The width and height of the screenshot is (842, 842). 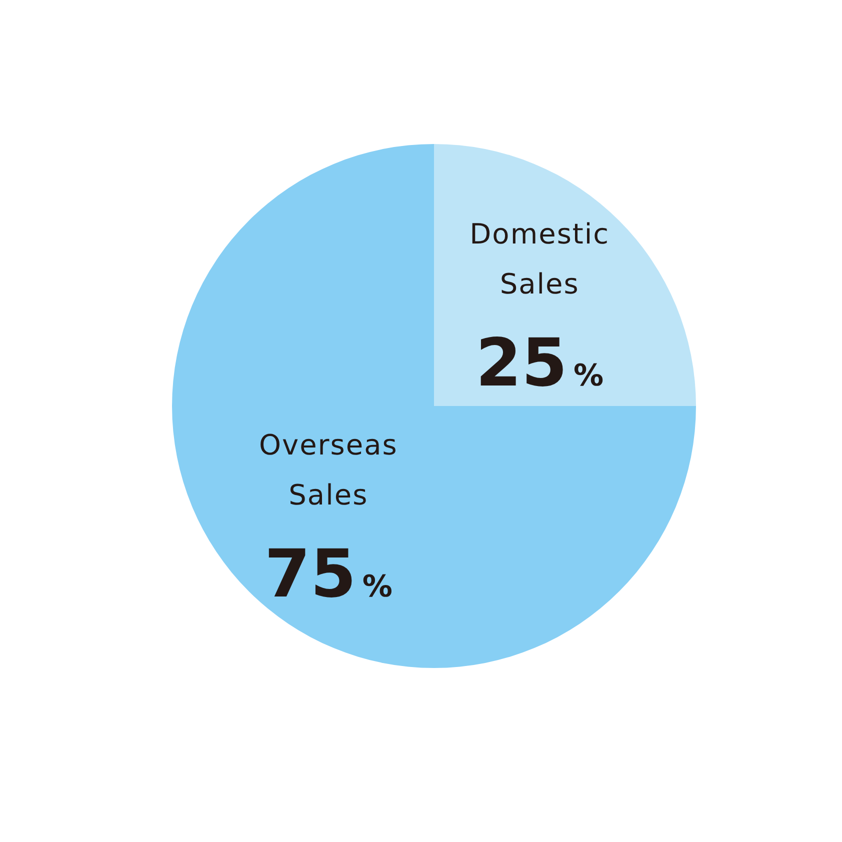 What do you see at coordinates (540, 363) in the screenshot?
I see `data-label: 25%` at bounding box center [540, 363].